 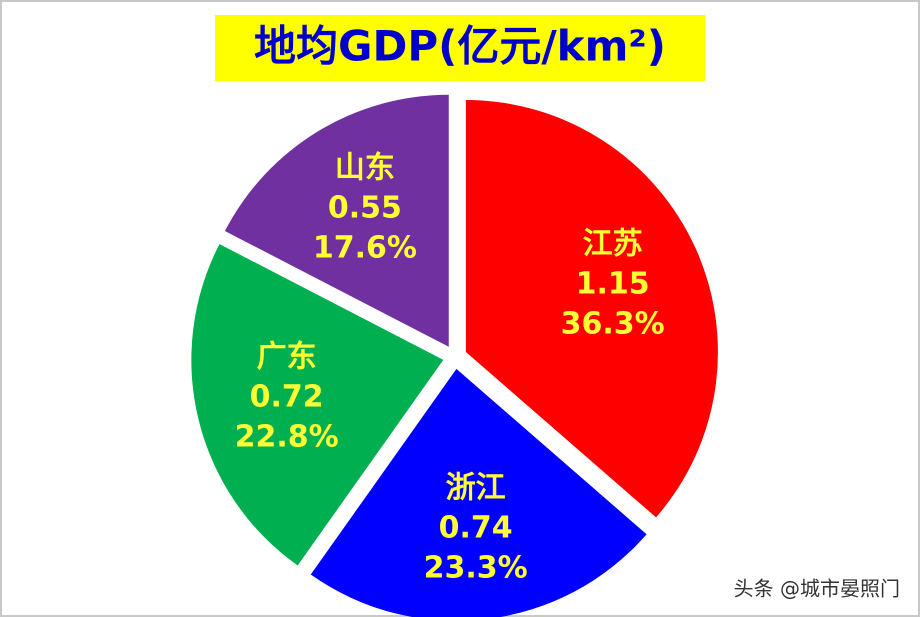 What do you see at coordinates (365, 207) in the screenshot?
I see `slice-value: 0.55` at bounding box center [365, 207].